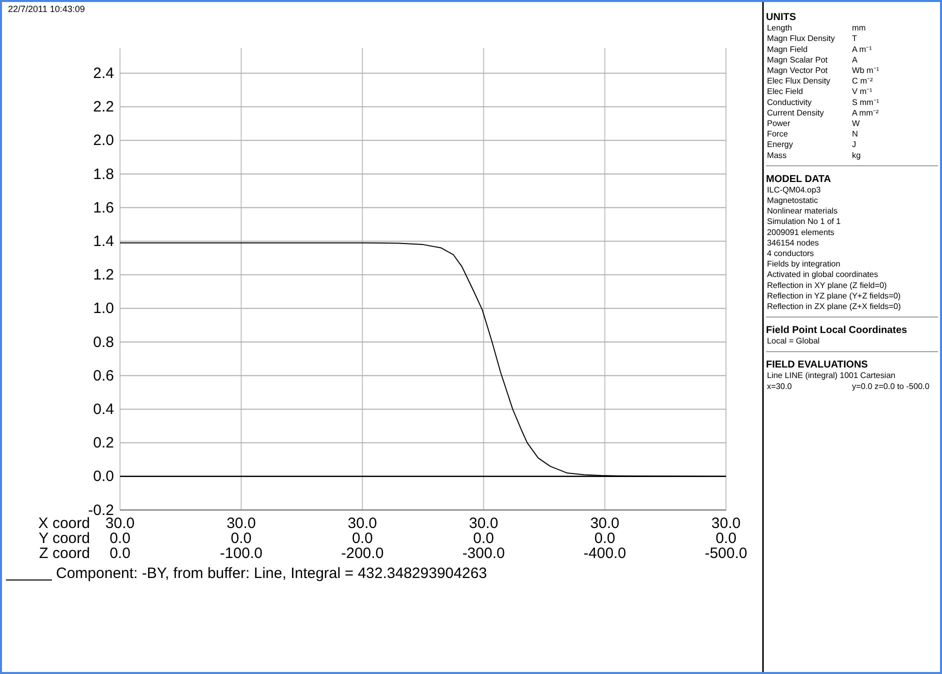 This screenshot has height=674, width=942. What do you see at coordinates (819, 91) in the screenshot?
I see `text: Elec Field V m⁻¹` at bounding box center [819, 91].